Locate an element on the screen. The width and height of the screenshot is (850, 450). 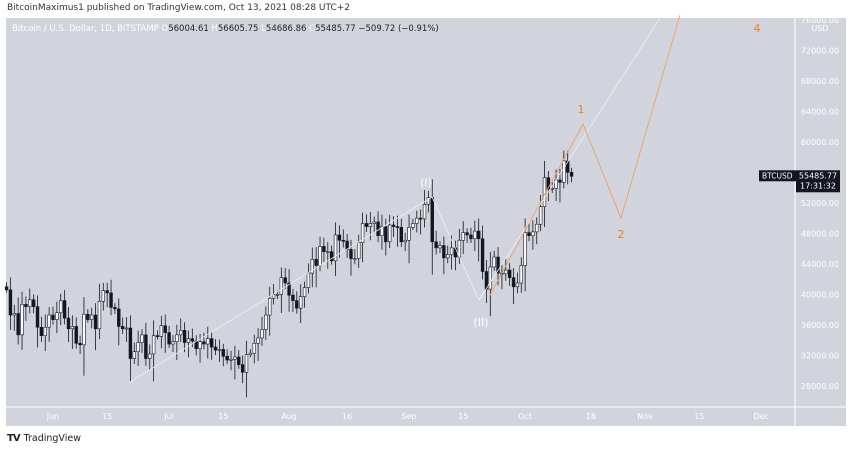
wave-line-orange is located at coordinates (584, 156).